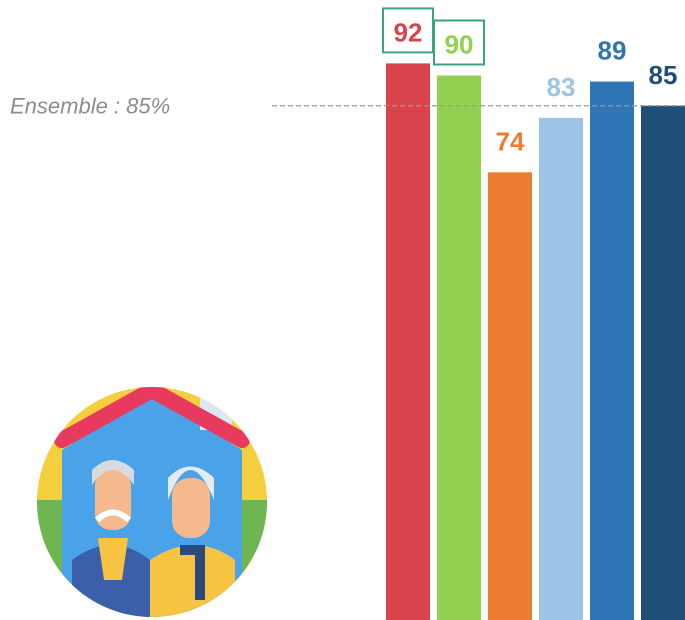  Describe the element at coordinates (612, 51) in the screenshot. I see `value-label: 89` at that location.